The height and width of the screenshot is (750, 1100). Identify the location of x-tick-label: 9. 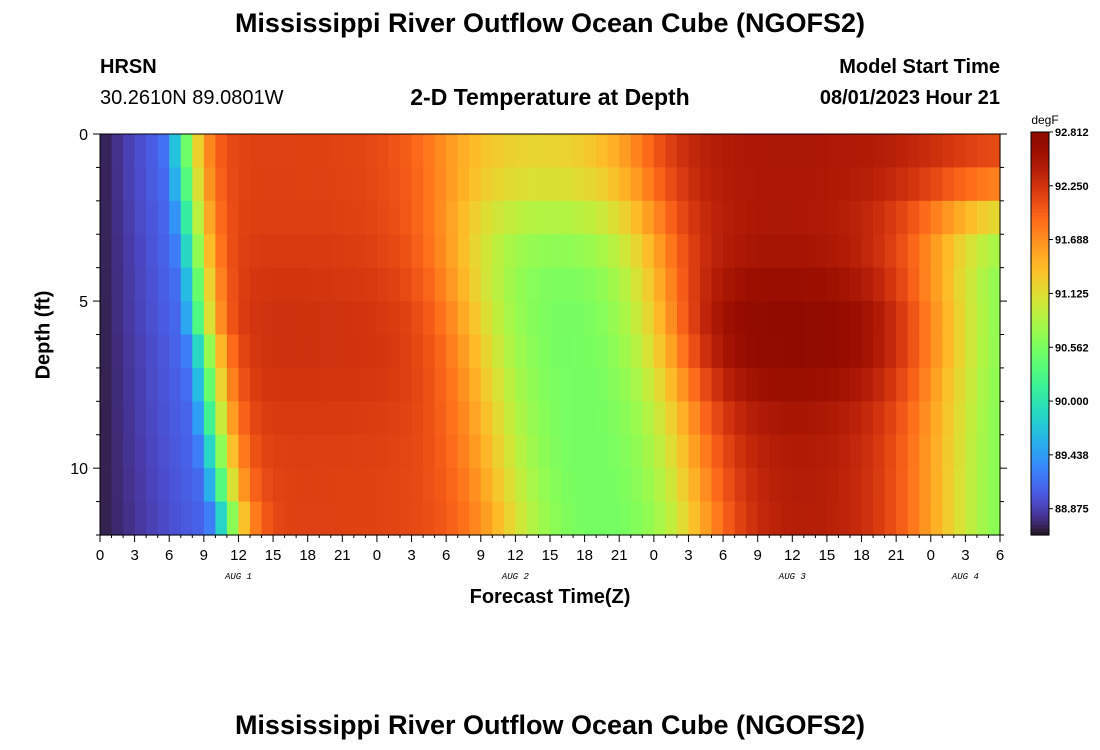
(481, 555).